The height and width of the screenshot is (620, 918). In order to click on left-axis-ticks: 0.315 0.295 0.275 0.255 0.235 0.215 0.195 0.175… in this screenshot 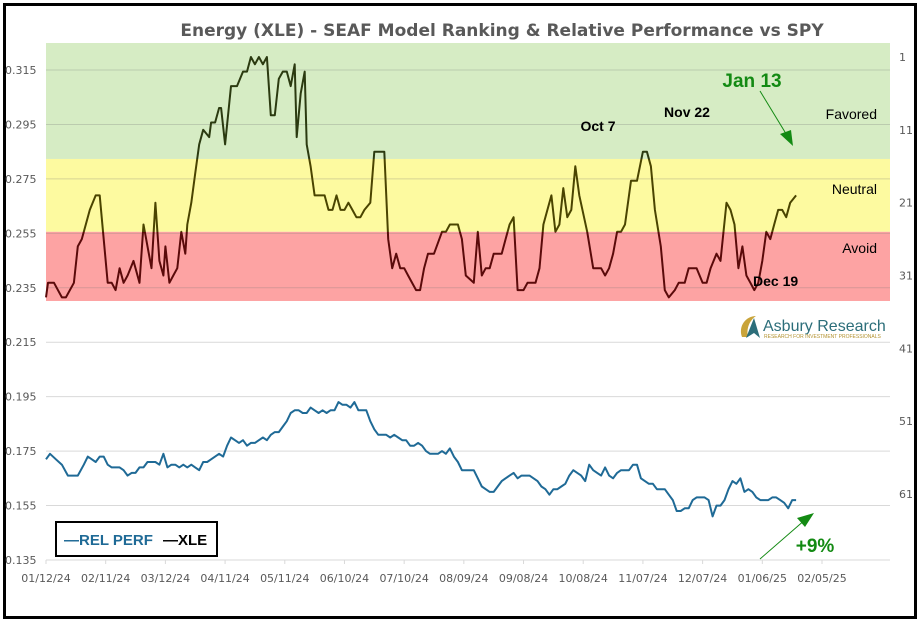, I will do `click(21, 315)`.